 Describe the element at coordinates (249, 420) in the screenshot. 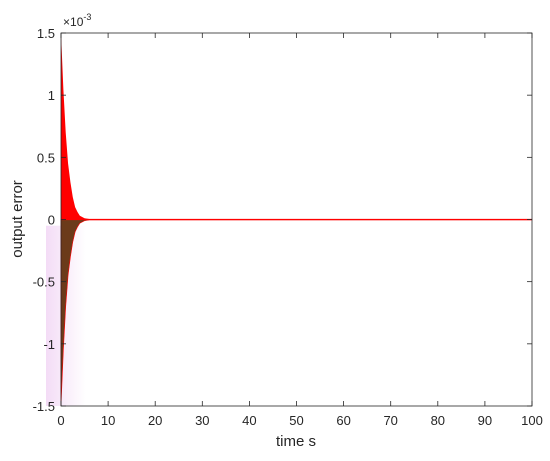

I see `x-tick-label: 40` at that location.